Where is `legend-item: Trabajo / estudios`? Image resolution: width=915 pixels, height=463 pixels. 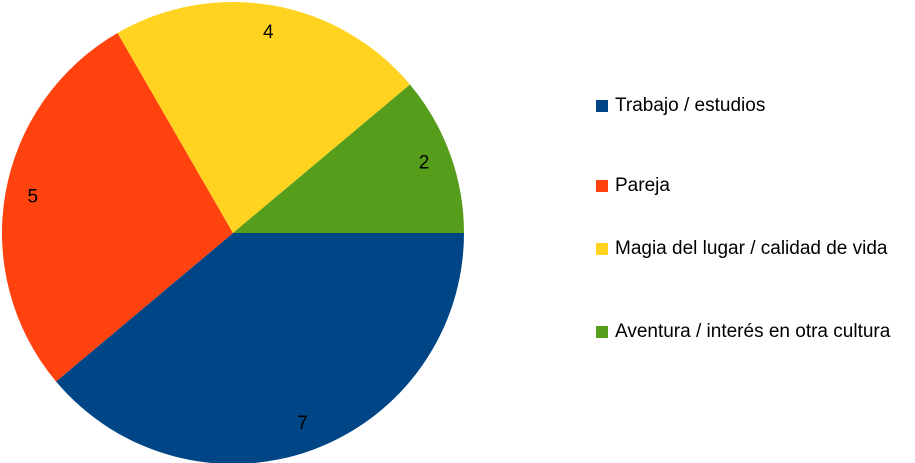
legend-item: Trabajo / estudios is located at coordinates (751, 105).